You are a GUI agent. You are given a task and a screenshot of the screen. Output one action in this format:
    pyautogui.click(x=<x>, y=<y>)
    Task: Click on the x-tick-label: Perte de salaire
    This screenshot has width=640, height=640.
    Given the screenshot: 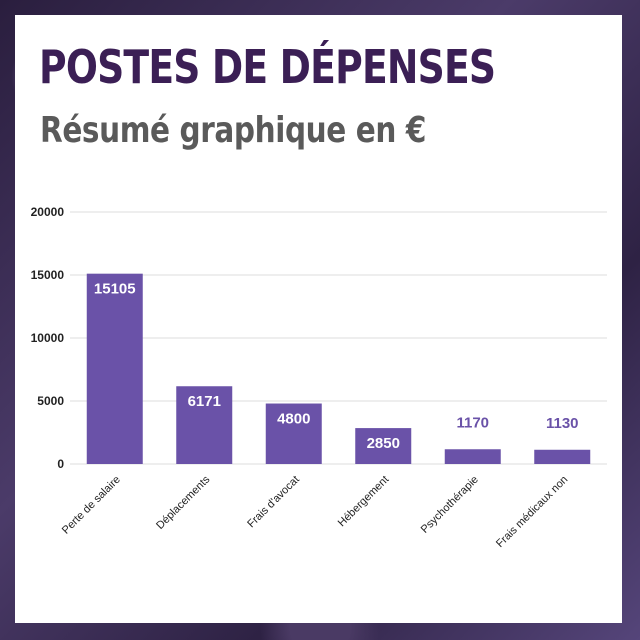 What is the action you would take?
    pyautogui.click(x=91, y=505)
    